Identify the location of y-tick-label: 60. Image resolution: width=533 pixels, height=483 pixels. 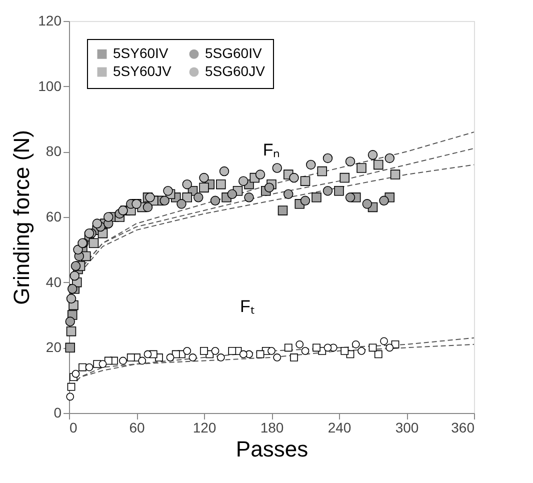
(54, 216).